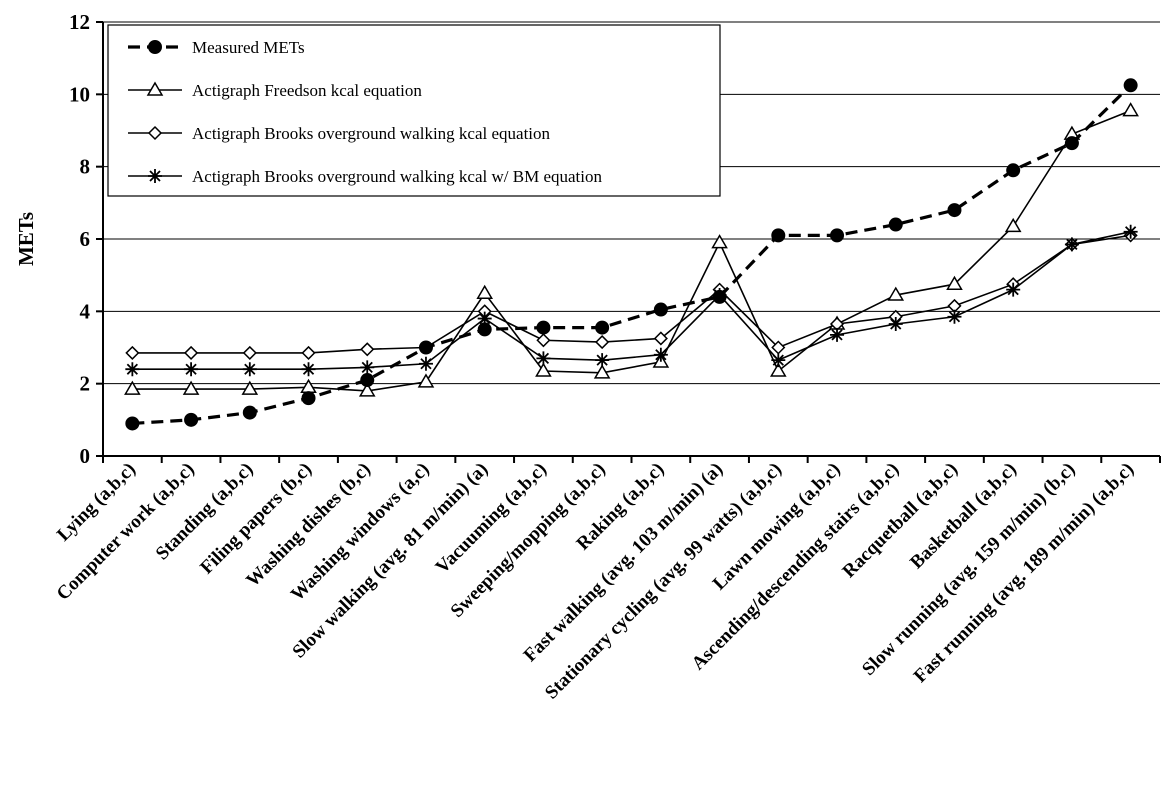  I want to click on y-axis-title: METs, so click(26, 239).